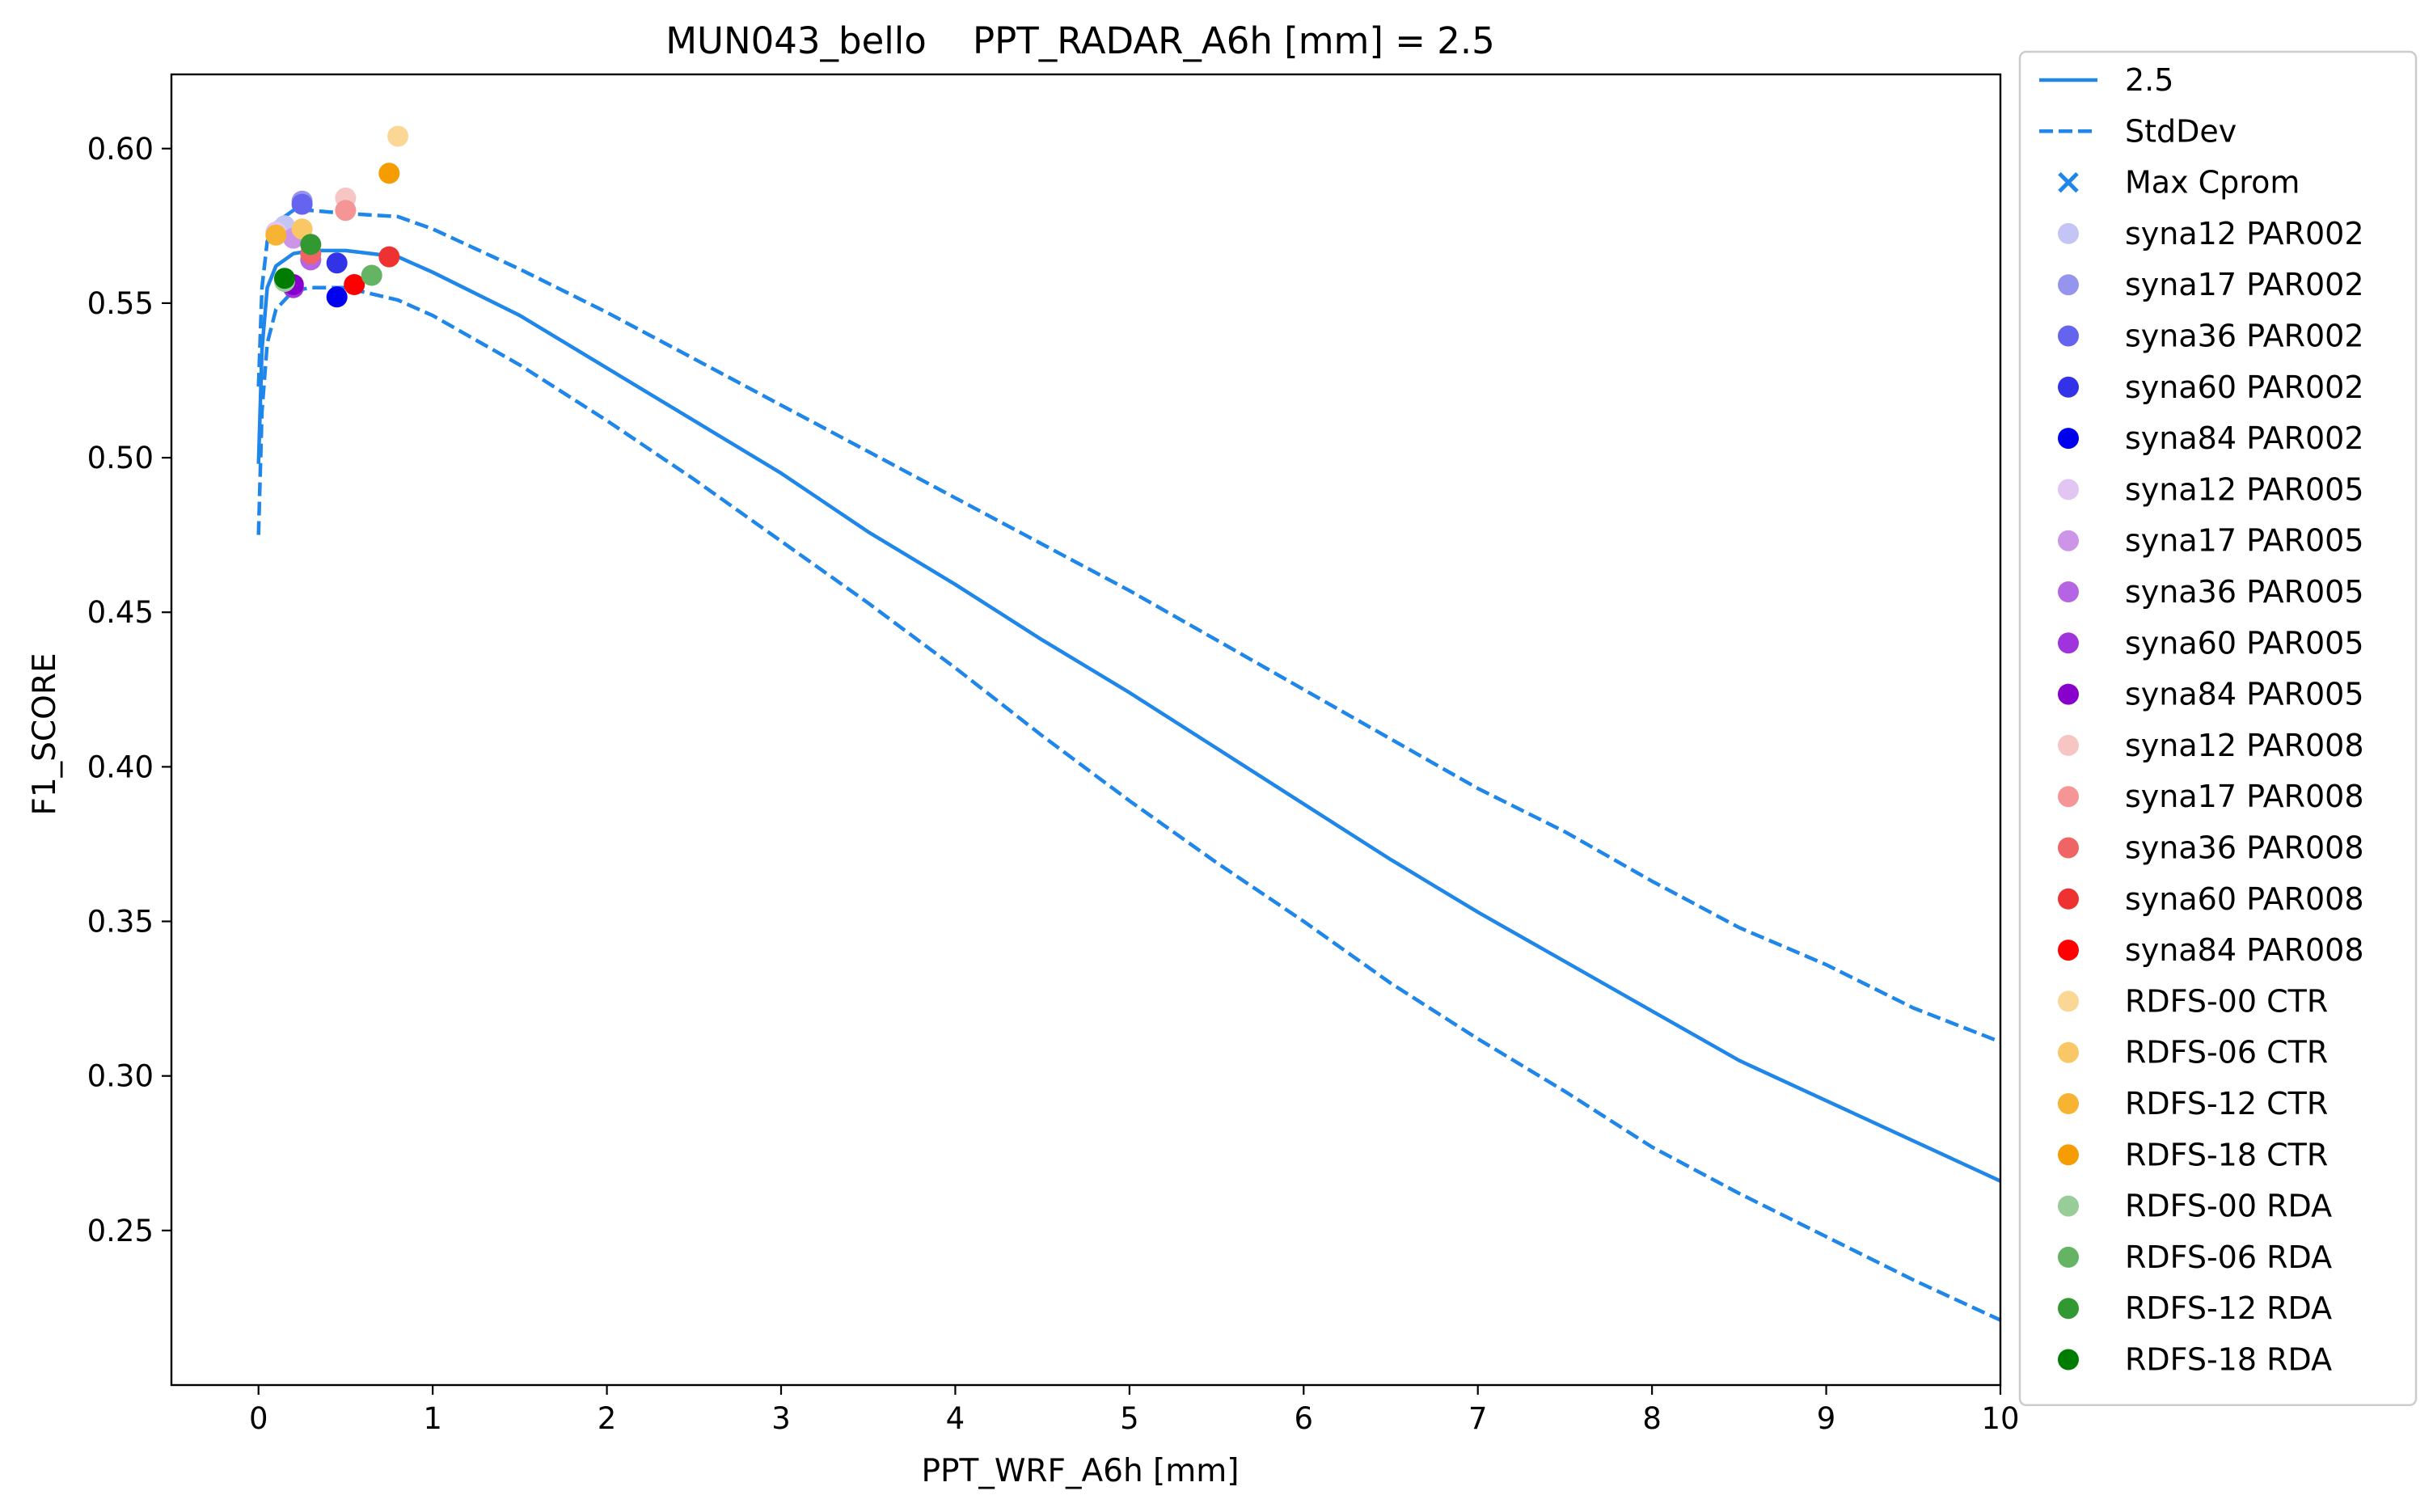 The image size is (2433, 1512). I want to click on x-tick-label: 7, so click(1478, 1418).